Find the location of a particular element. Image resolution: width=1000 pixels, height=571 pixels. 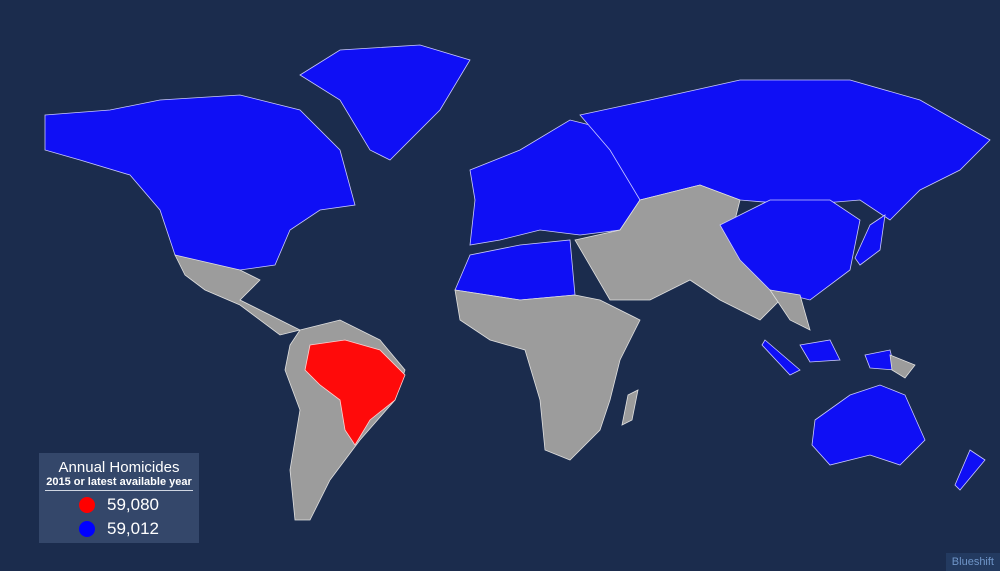

north-africa-region is located at coordinates (515, 270).